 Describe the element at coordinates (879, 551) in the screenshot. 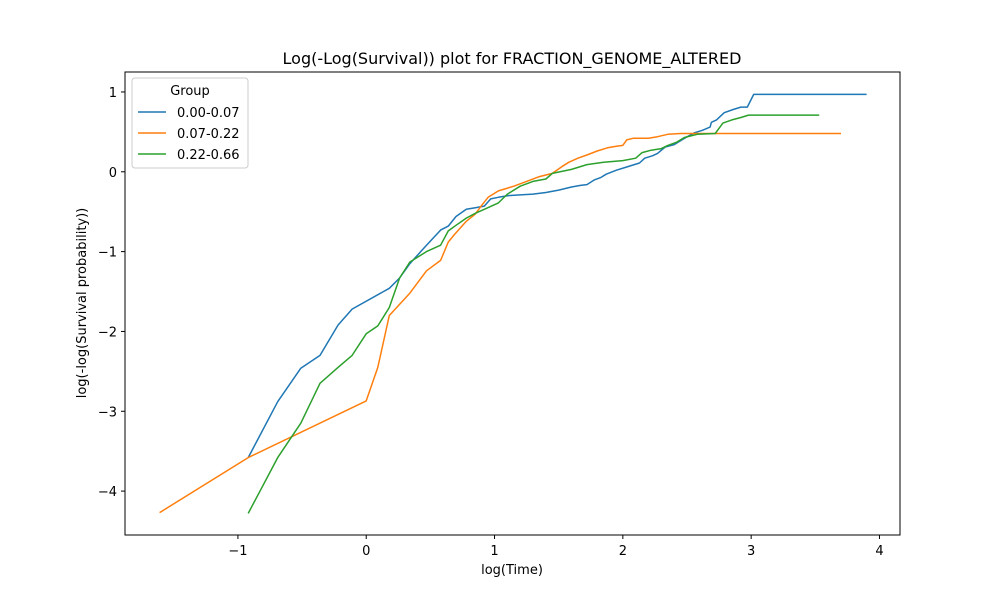

I see `x-tick-label: 4` at that location.